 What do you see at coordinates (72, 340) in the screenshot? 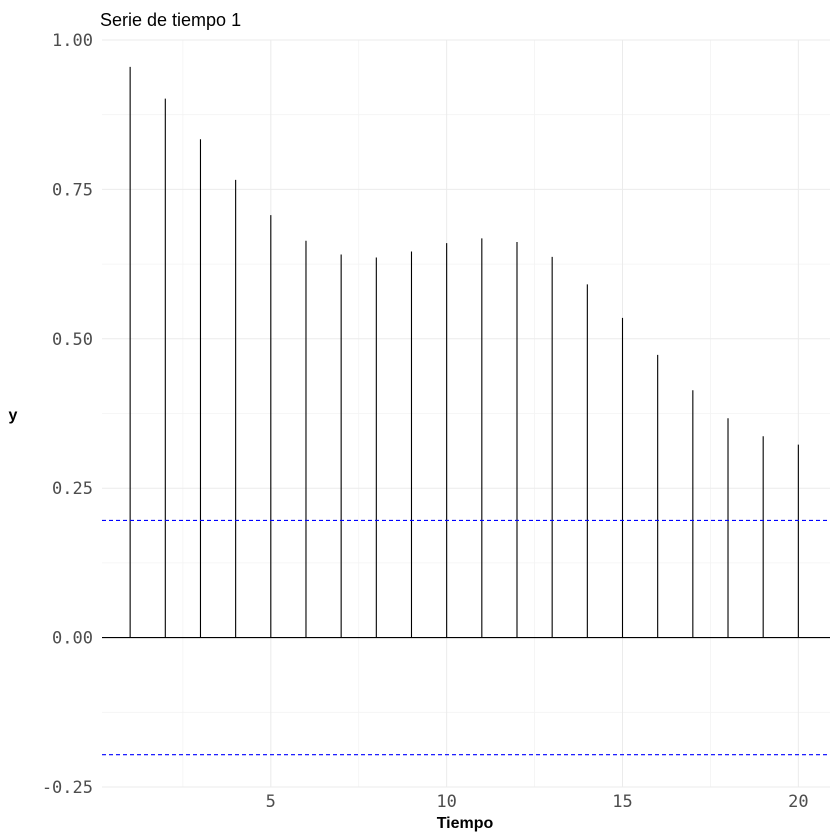
I see `y-tick-label: 0.50` at bounding box center [72, 340].